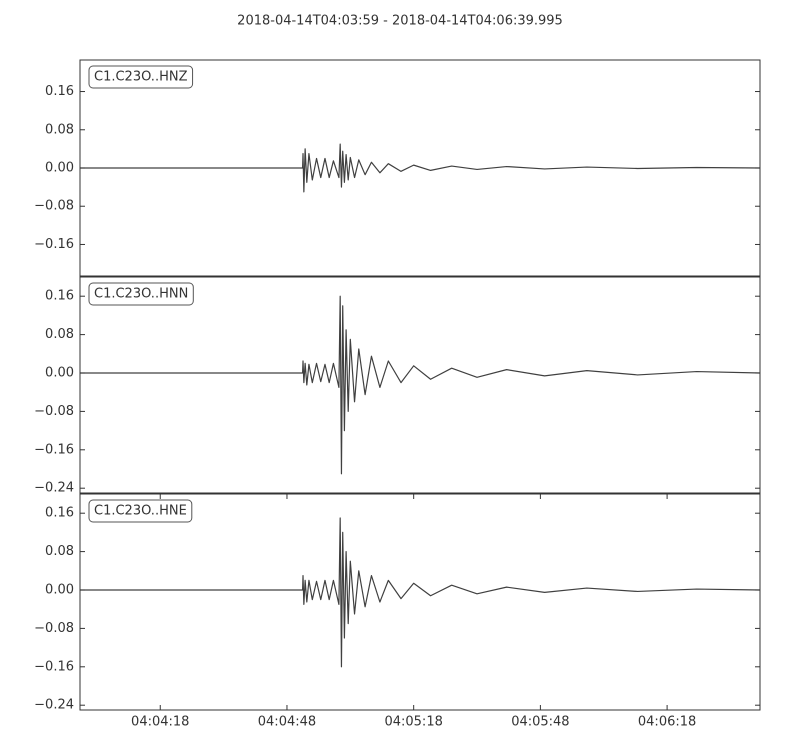  I want to click on legend-label: C1.C23O..HNE, so click(140, 511).